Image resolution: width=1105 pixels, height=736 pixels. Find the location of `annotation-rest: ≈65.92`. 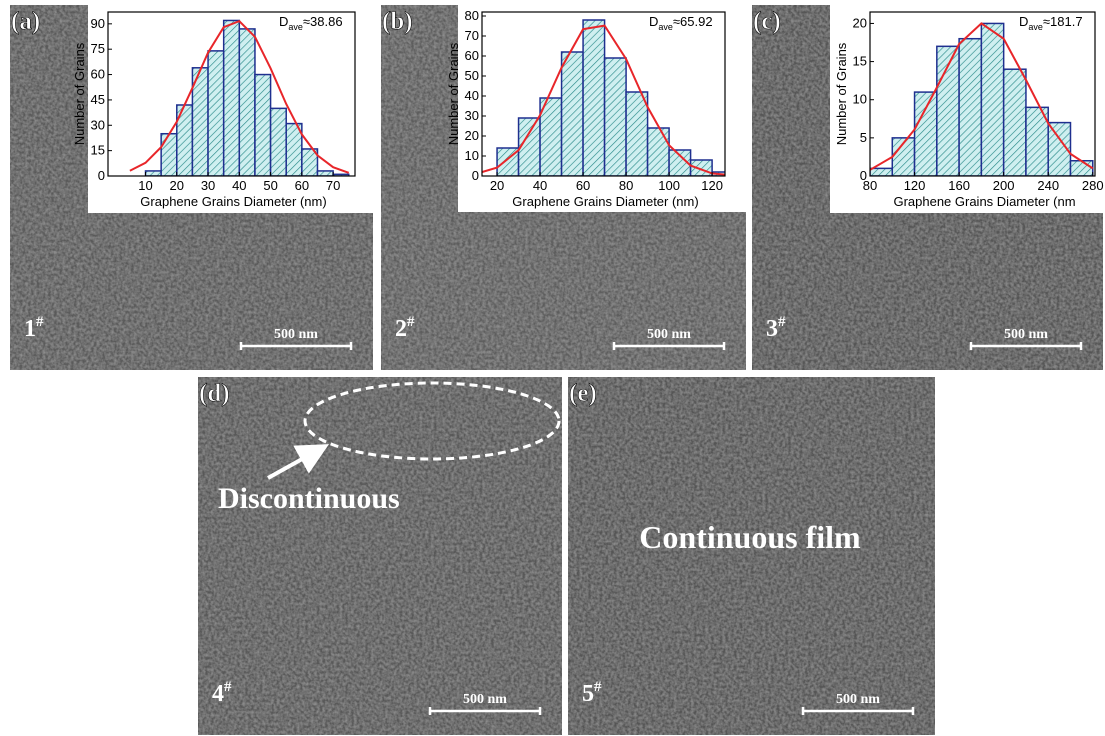

annotation-rest: ≈65.92 is located at coordinates (693, 21).